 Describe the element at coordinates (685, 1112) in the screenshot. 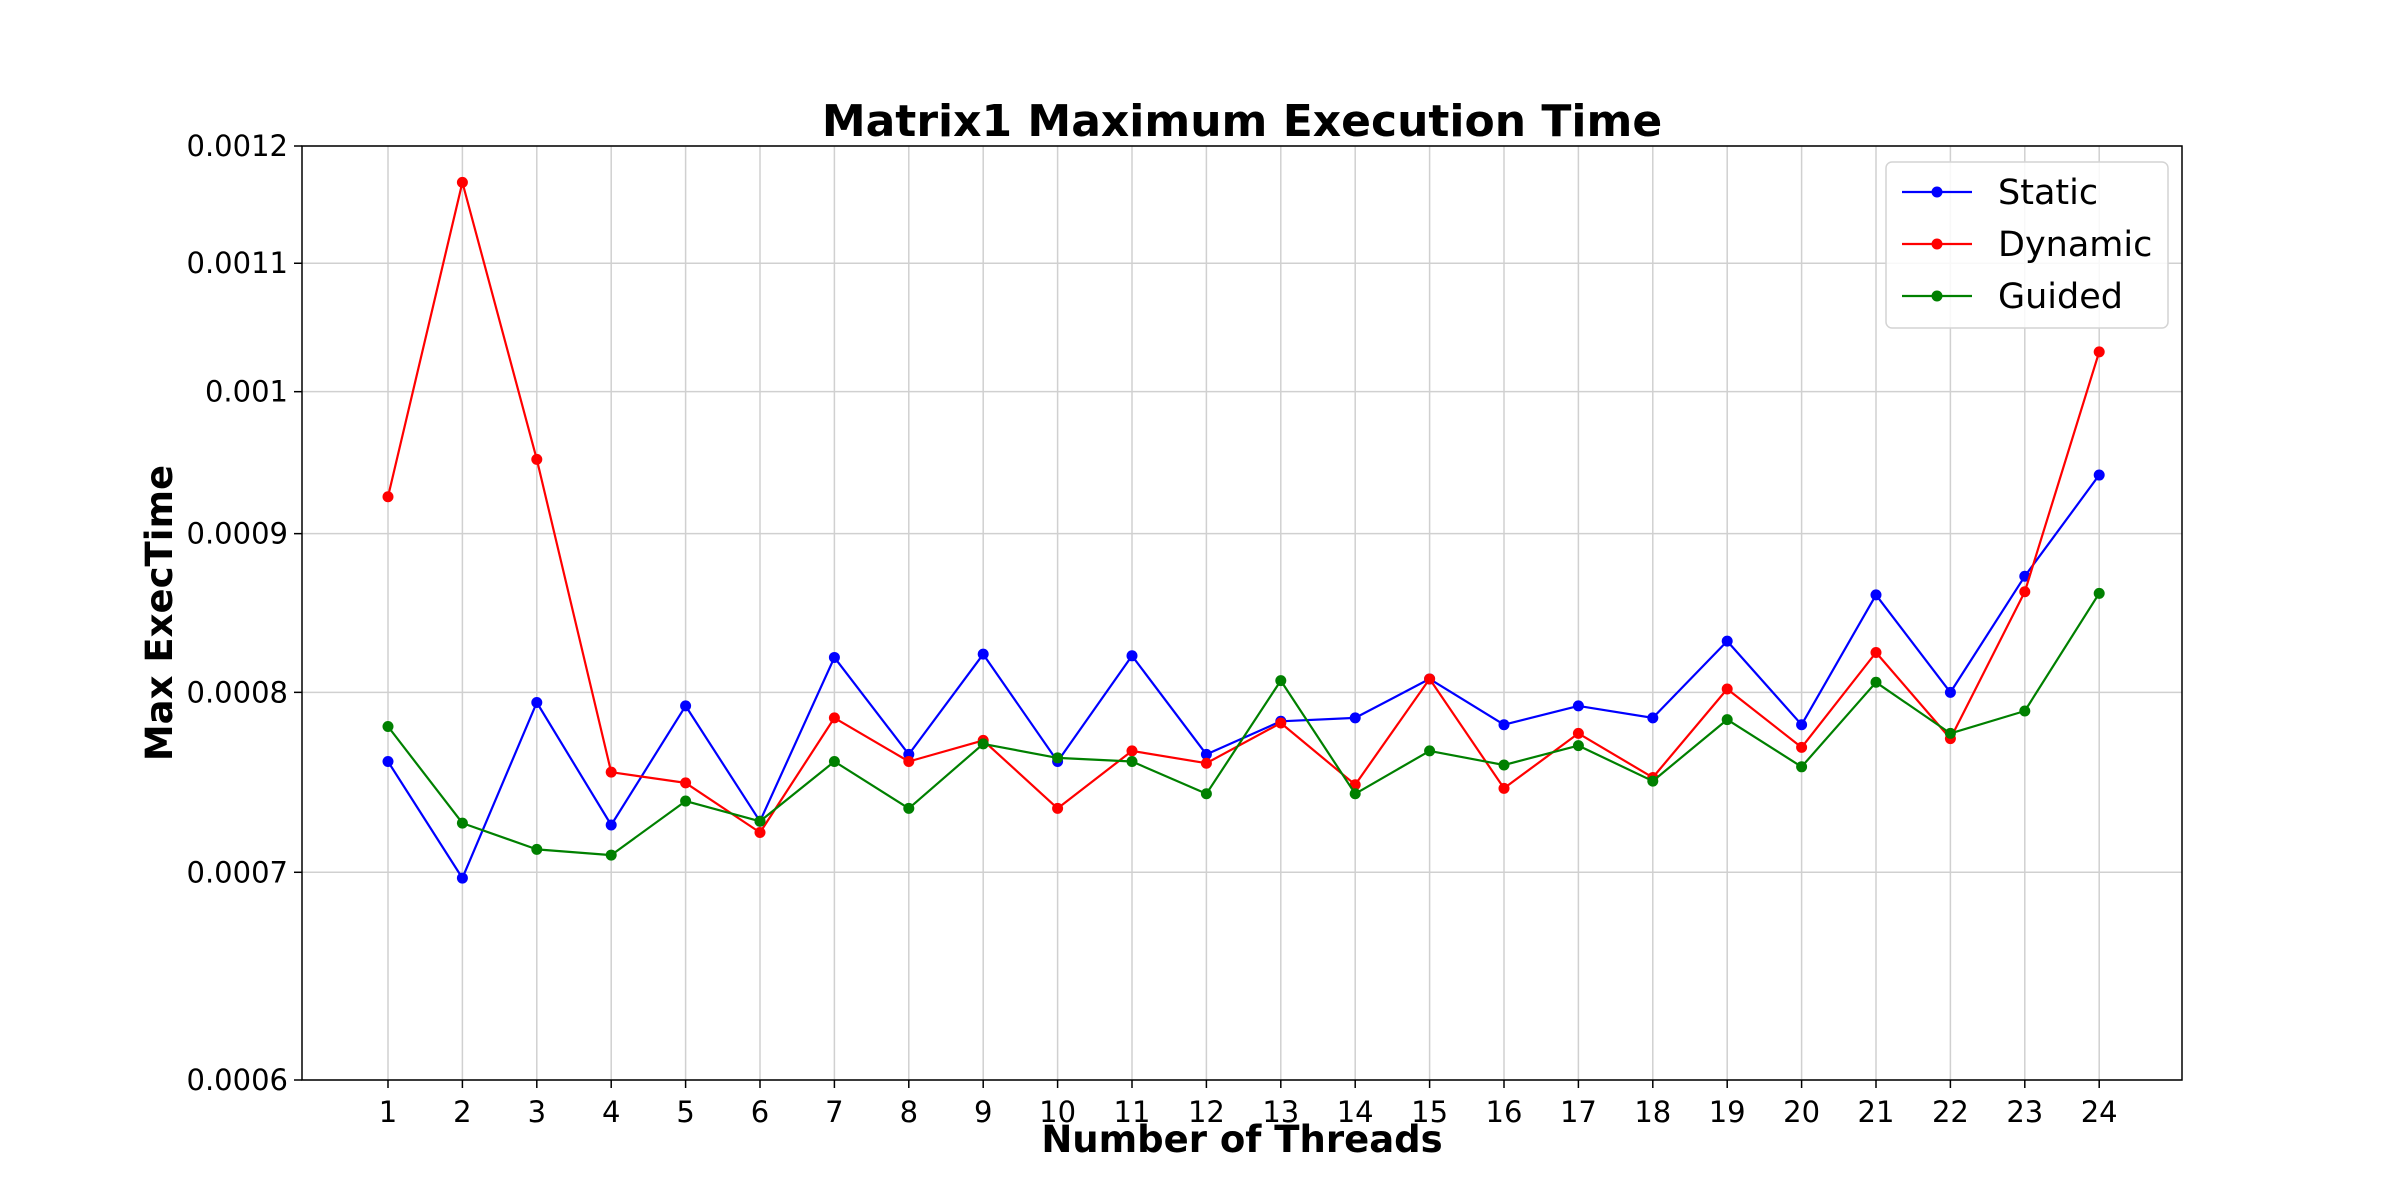

I see `x-tick-label: 5` at that location.